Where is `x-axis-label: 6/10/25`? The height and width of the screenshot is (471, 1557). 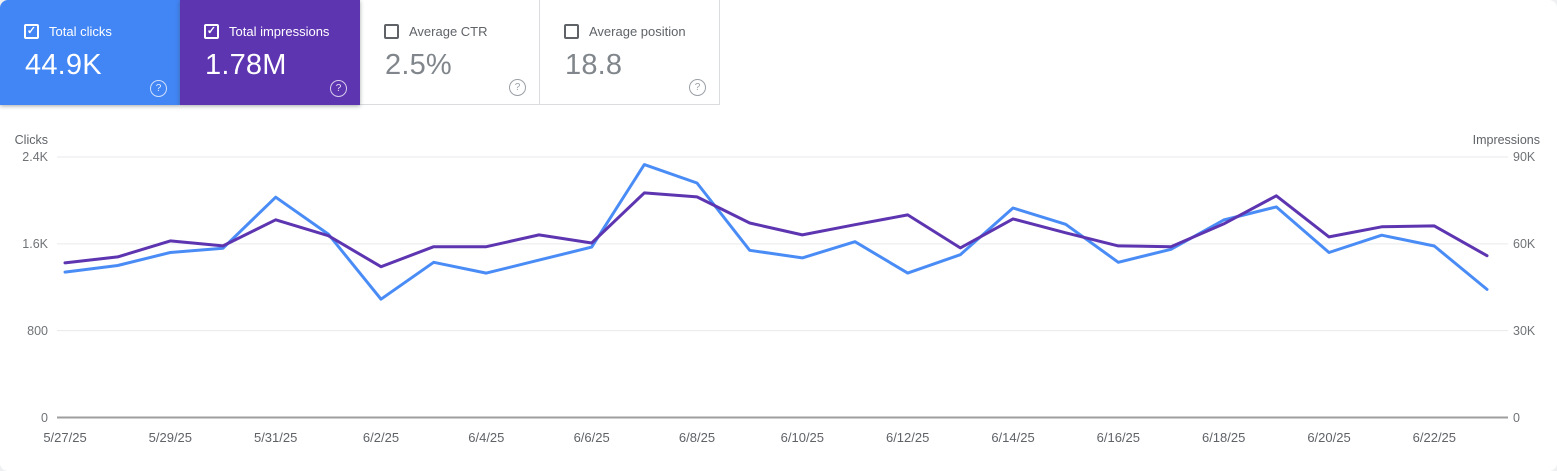 x-axis-label: 6/10/25 is located at coordinates (802, 437).